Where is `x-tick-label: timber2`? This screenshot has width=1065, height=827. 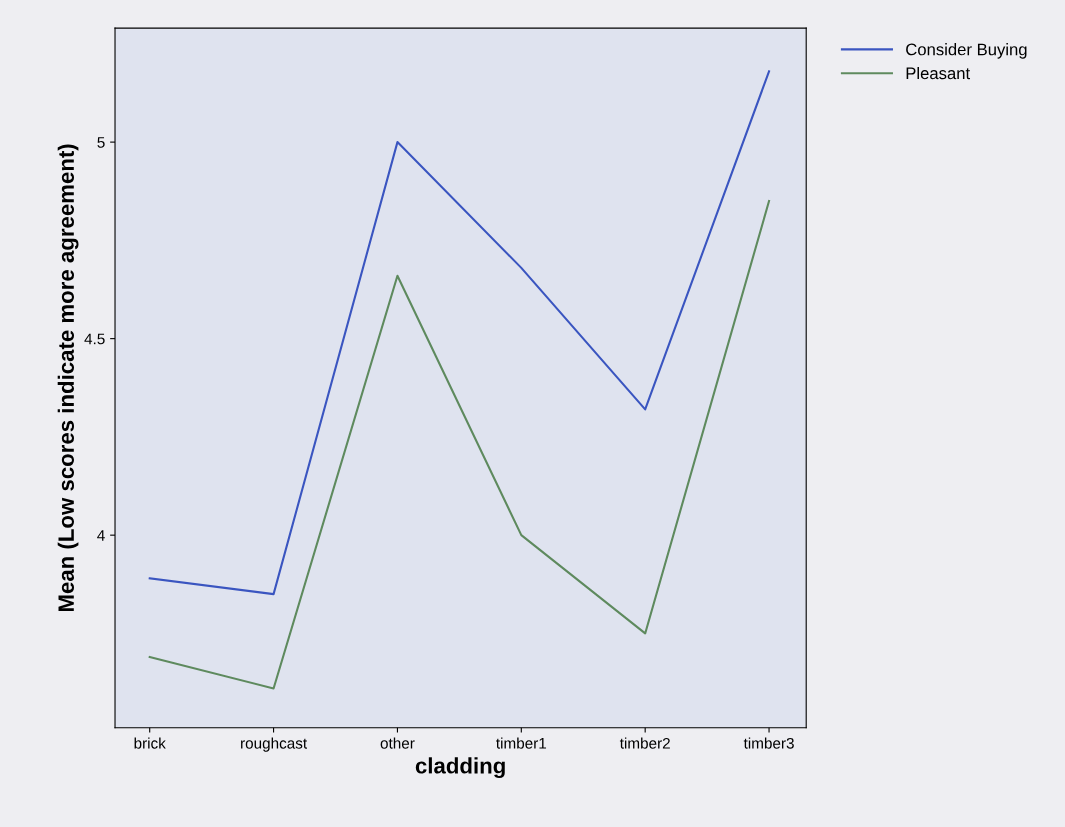
x-tick-label: timber2 is located at coordinates (644, 743).